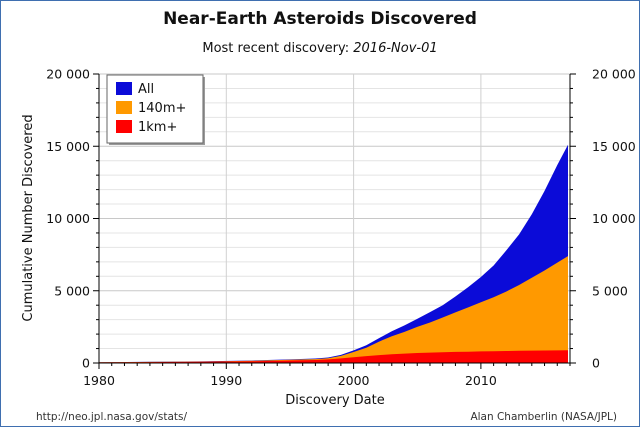 This screenshot has width=640, height=427. What do you see at coordinates (614, 218) in the screenshot?
I see `y-tick-label-right: 10 000` at bounding box center [614, 218].